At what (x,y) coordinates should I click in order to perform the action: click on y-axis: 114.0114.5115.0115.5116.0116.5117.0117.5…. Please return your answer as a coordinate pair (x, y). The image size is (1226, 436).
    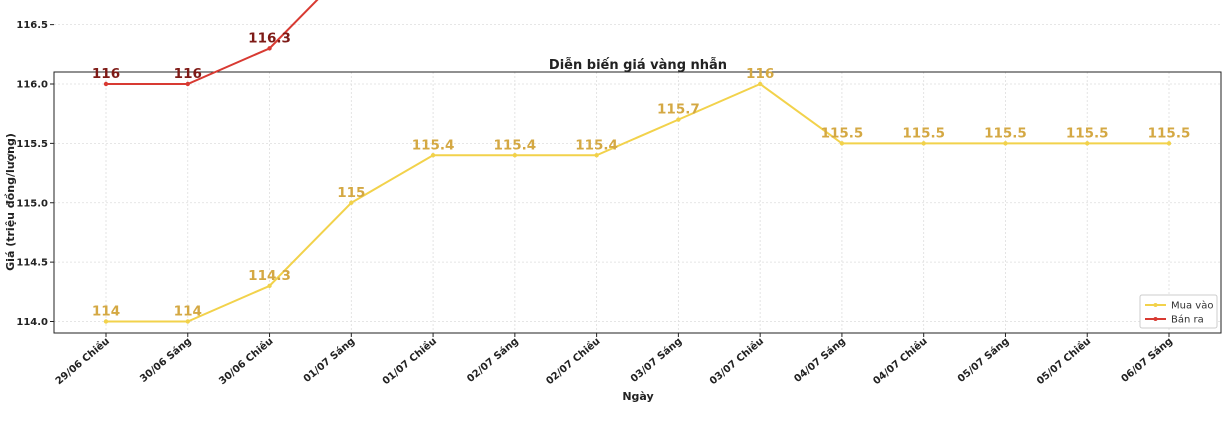
    Looking at the image, I should click on (35, 174).